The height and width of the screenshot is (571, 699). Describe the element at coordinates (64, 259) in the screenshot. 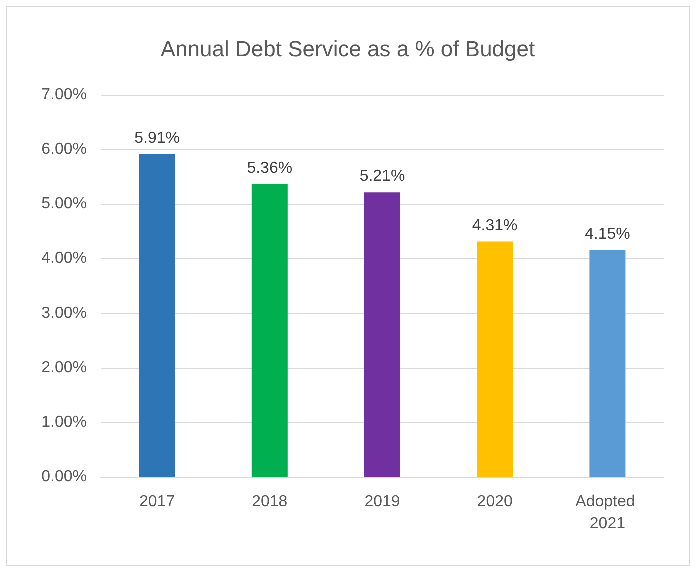

I see `y-tick-label: 4.00%` at that location.